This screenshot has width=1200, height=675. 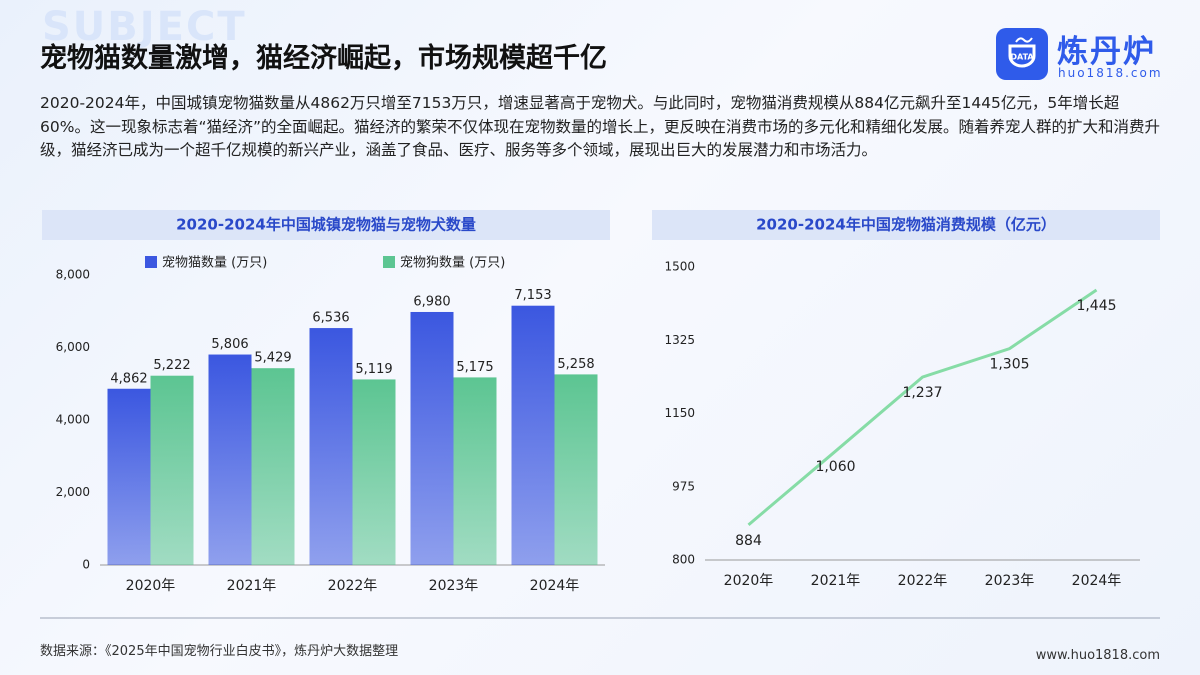 What do you see at coordinates (922, 393) in the screenshot?
I see `value-label: 1,237` at bounding box center [922, 393].